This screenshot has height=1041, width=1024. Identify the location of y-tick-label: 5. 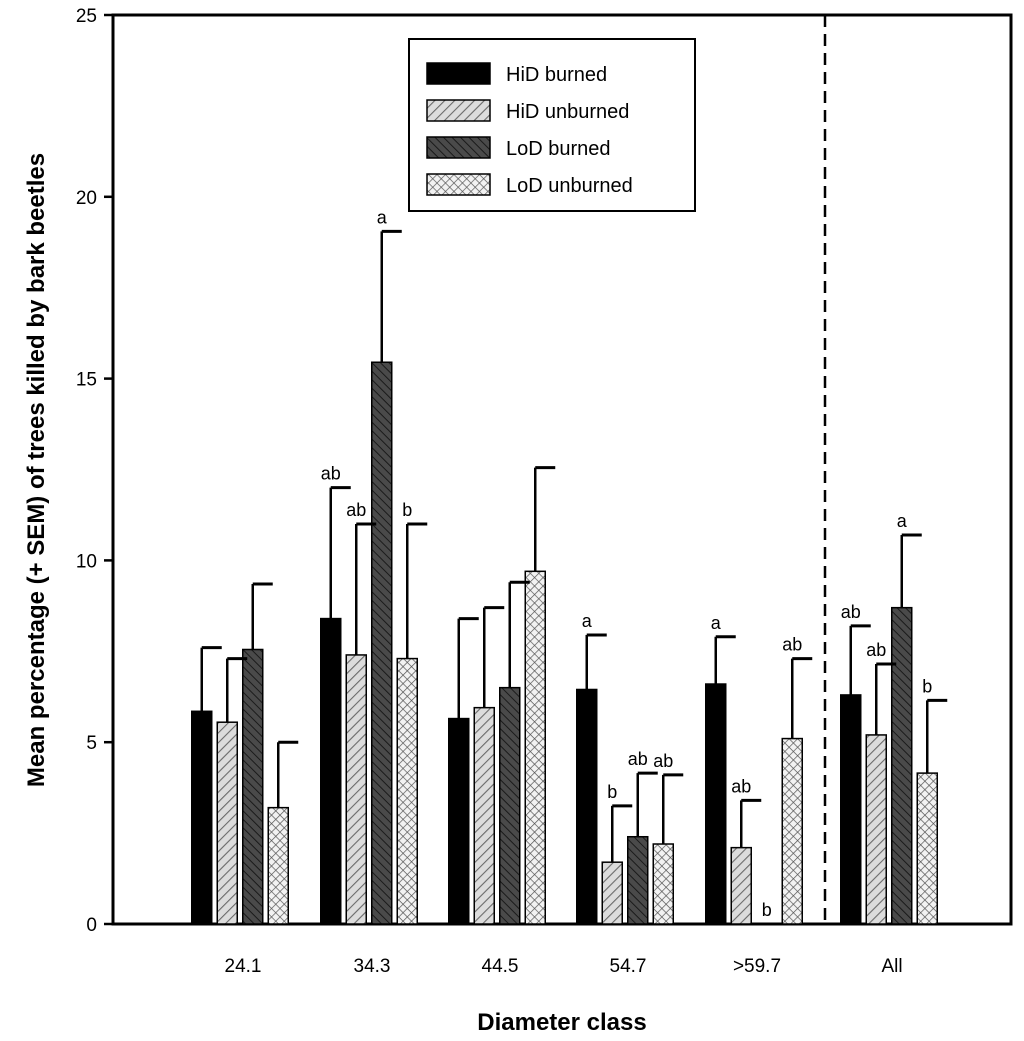
(91, 743).